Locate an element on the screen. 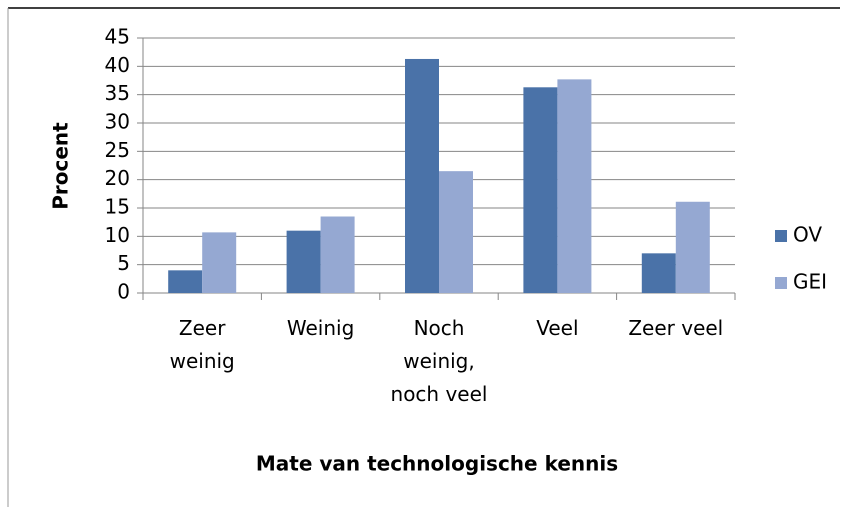 The height and width of the screenshot is (507, 861). y-tick-label: 0 is located at coordinates (123, 292).